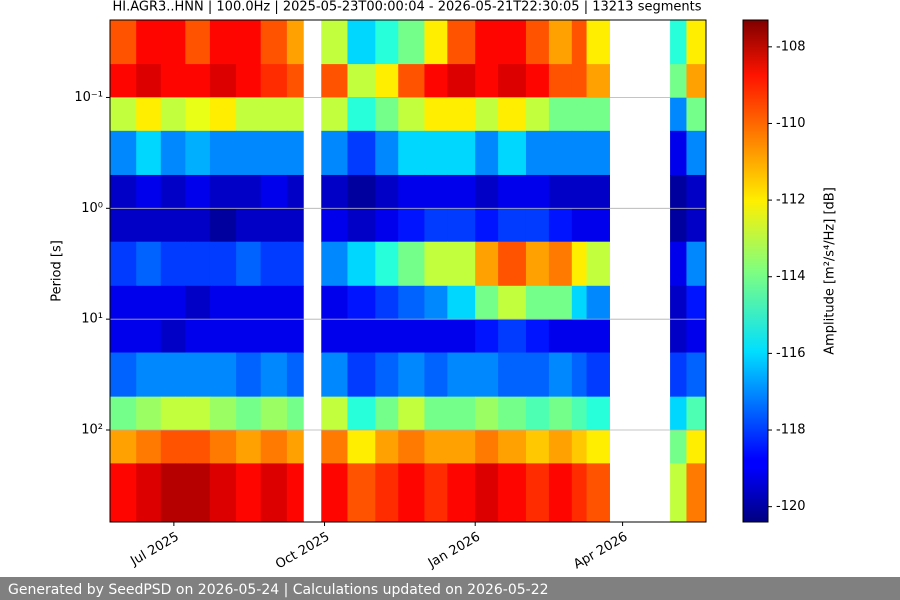 The height and width of the screenshot is (600, 900). Describe the element at coordinates (791, 353) in the screenshot. I see `colorbar-tick-label: -116` at that location.